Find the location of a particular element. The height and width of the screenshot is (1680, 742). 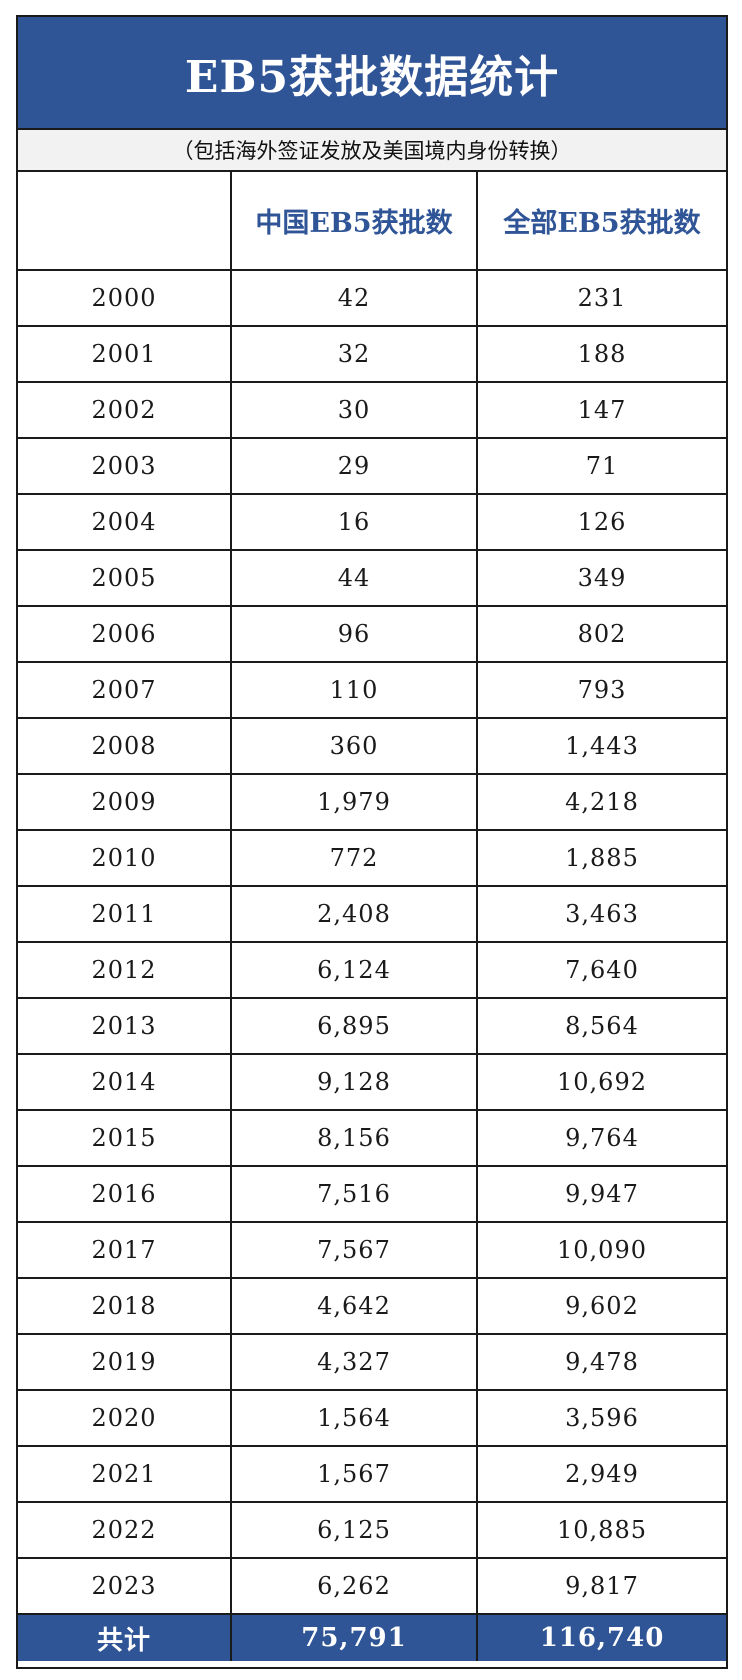

row-year: 2005 is located at coordinates (125, 578).